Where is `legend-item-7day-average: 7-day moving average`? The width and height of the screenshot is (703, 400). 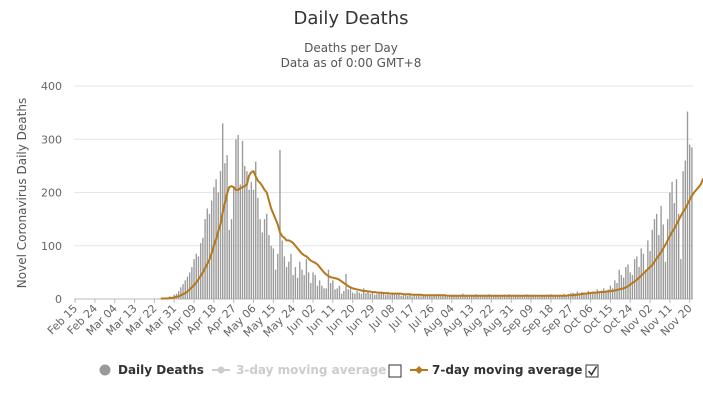
legend-item-7day-average: 7-day moving average is located at coordinates (504, 370).